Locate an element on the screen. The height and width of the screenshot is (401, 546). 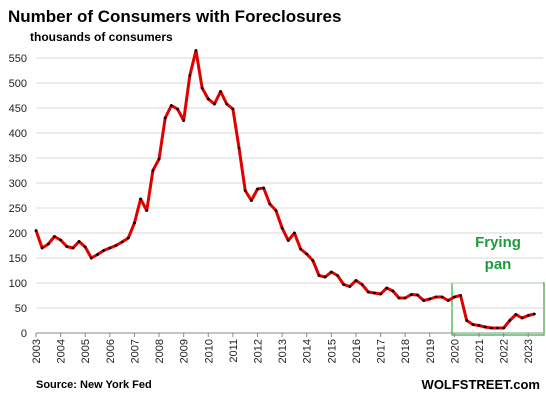
y-tick-label: 200 is located at coordinates (18, 234).